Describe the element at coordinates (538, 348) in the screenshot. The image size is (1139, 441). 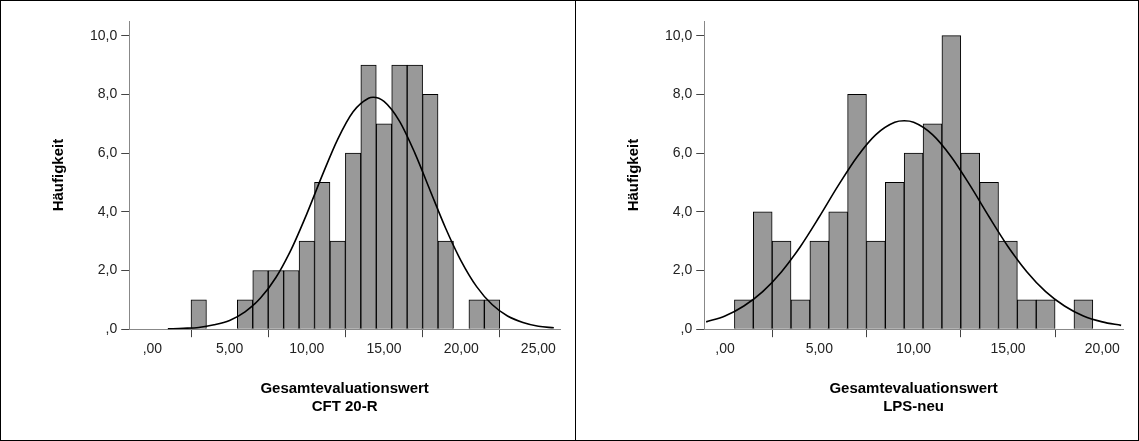
I see `x-tick-label: 25,00` at that location.